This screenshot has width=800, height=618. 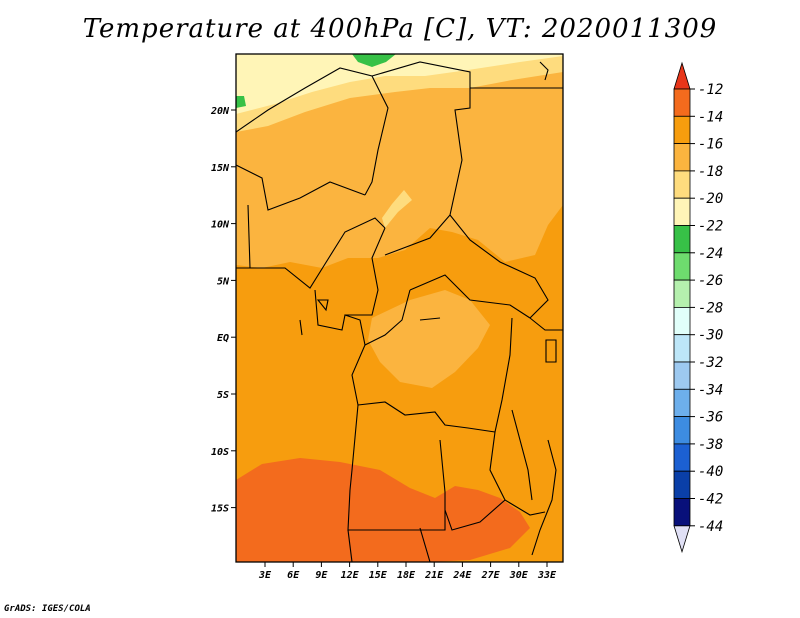 What do you see at coordinates (710, 390) in the screenshot?
I see `colorbar-label: -34` at bounding box center [710, 390].